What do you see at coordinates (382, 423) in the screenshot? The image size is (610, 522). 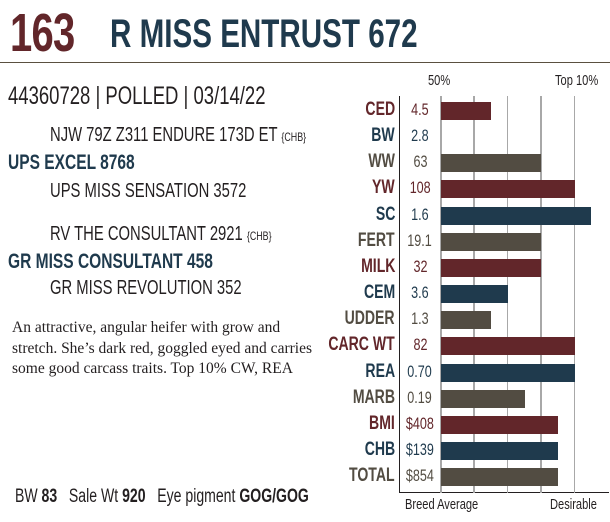 I see `trait-label: BMI` at bounding box center [382, 423].